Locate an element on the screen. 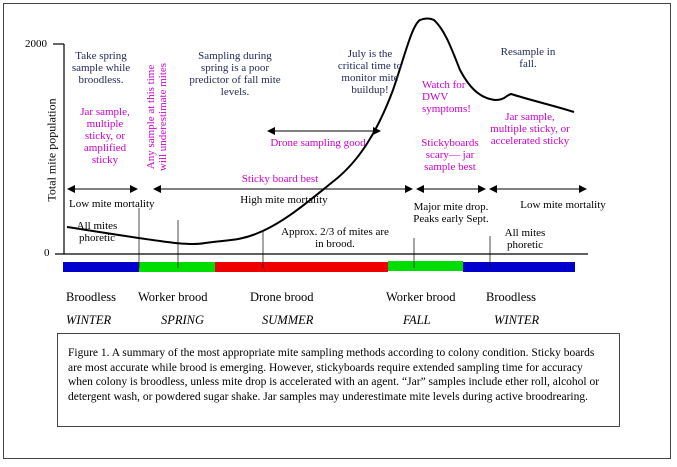 The image size is (677, 467). label-major-drop: Major mite drop. Peaks early Sept. is located at coordinates (451, 213).